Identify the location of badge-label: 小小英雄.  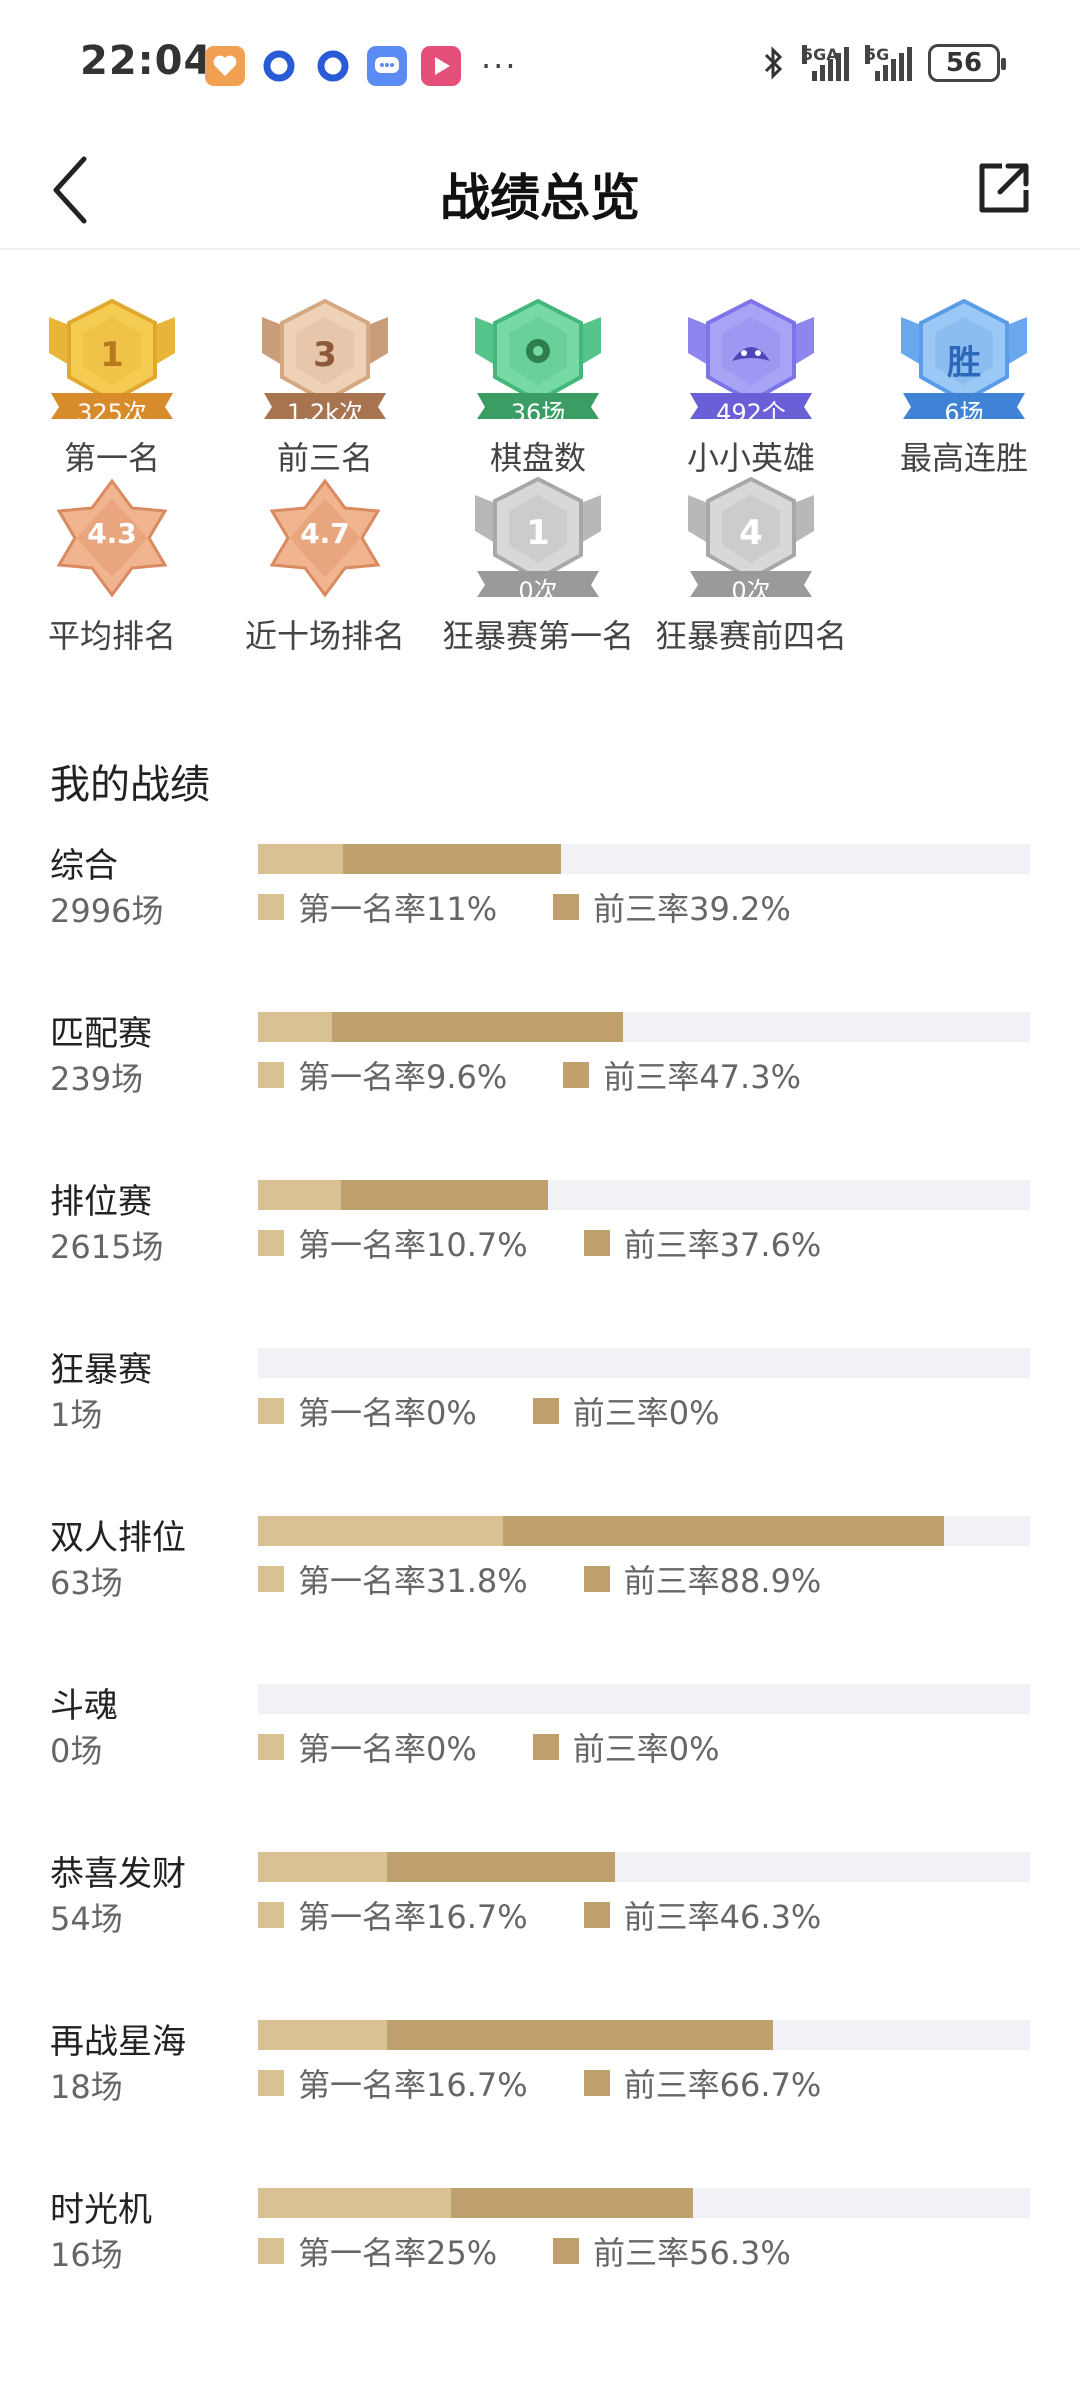
(750, 458).